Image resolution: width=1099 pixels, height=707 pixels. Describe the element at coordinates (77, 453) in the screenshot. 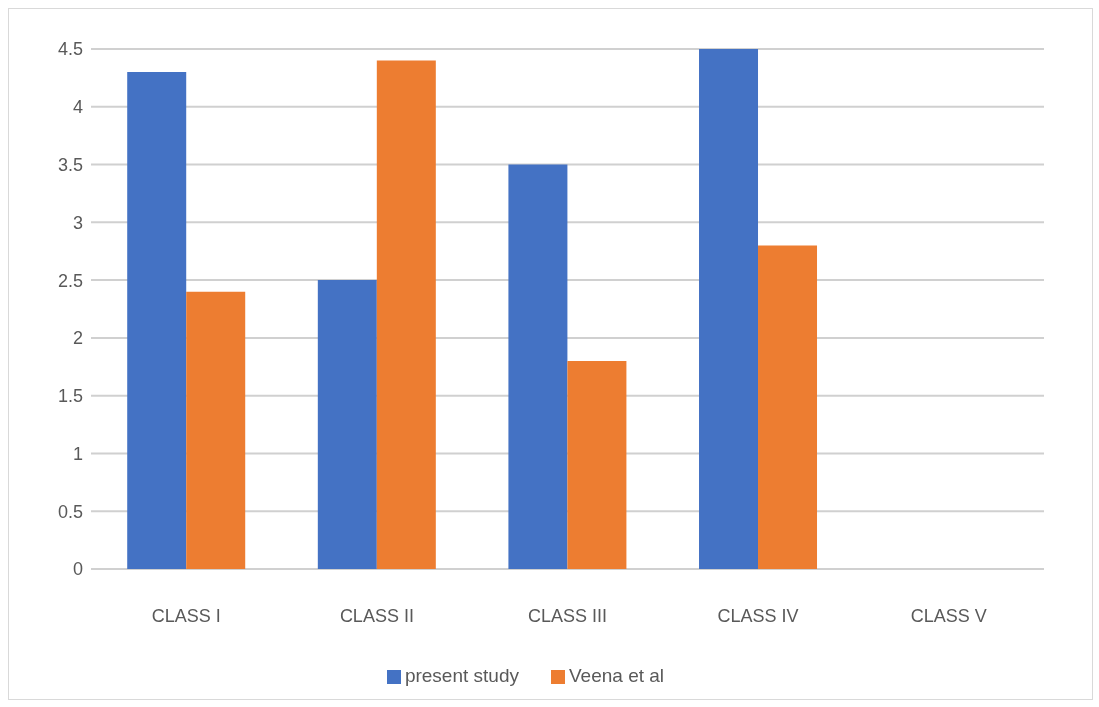

I see `y-tick-label: 1` at that location.